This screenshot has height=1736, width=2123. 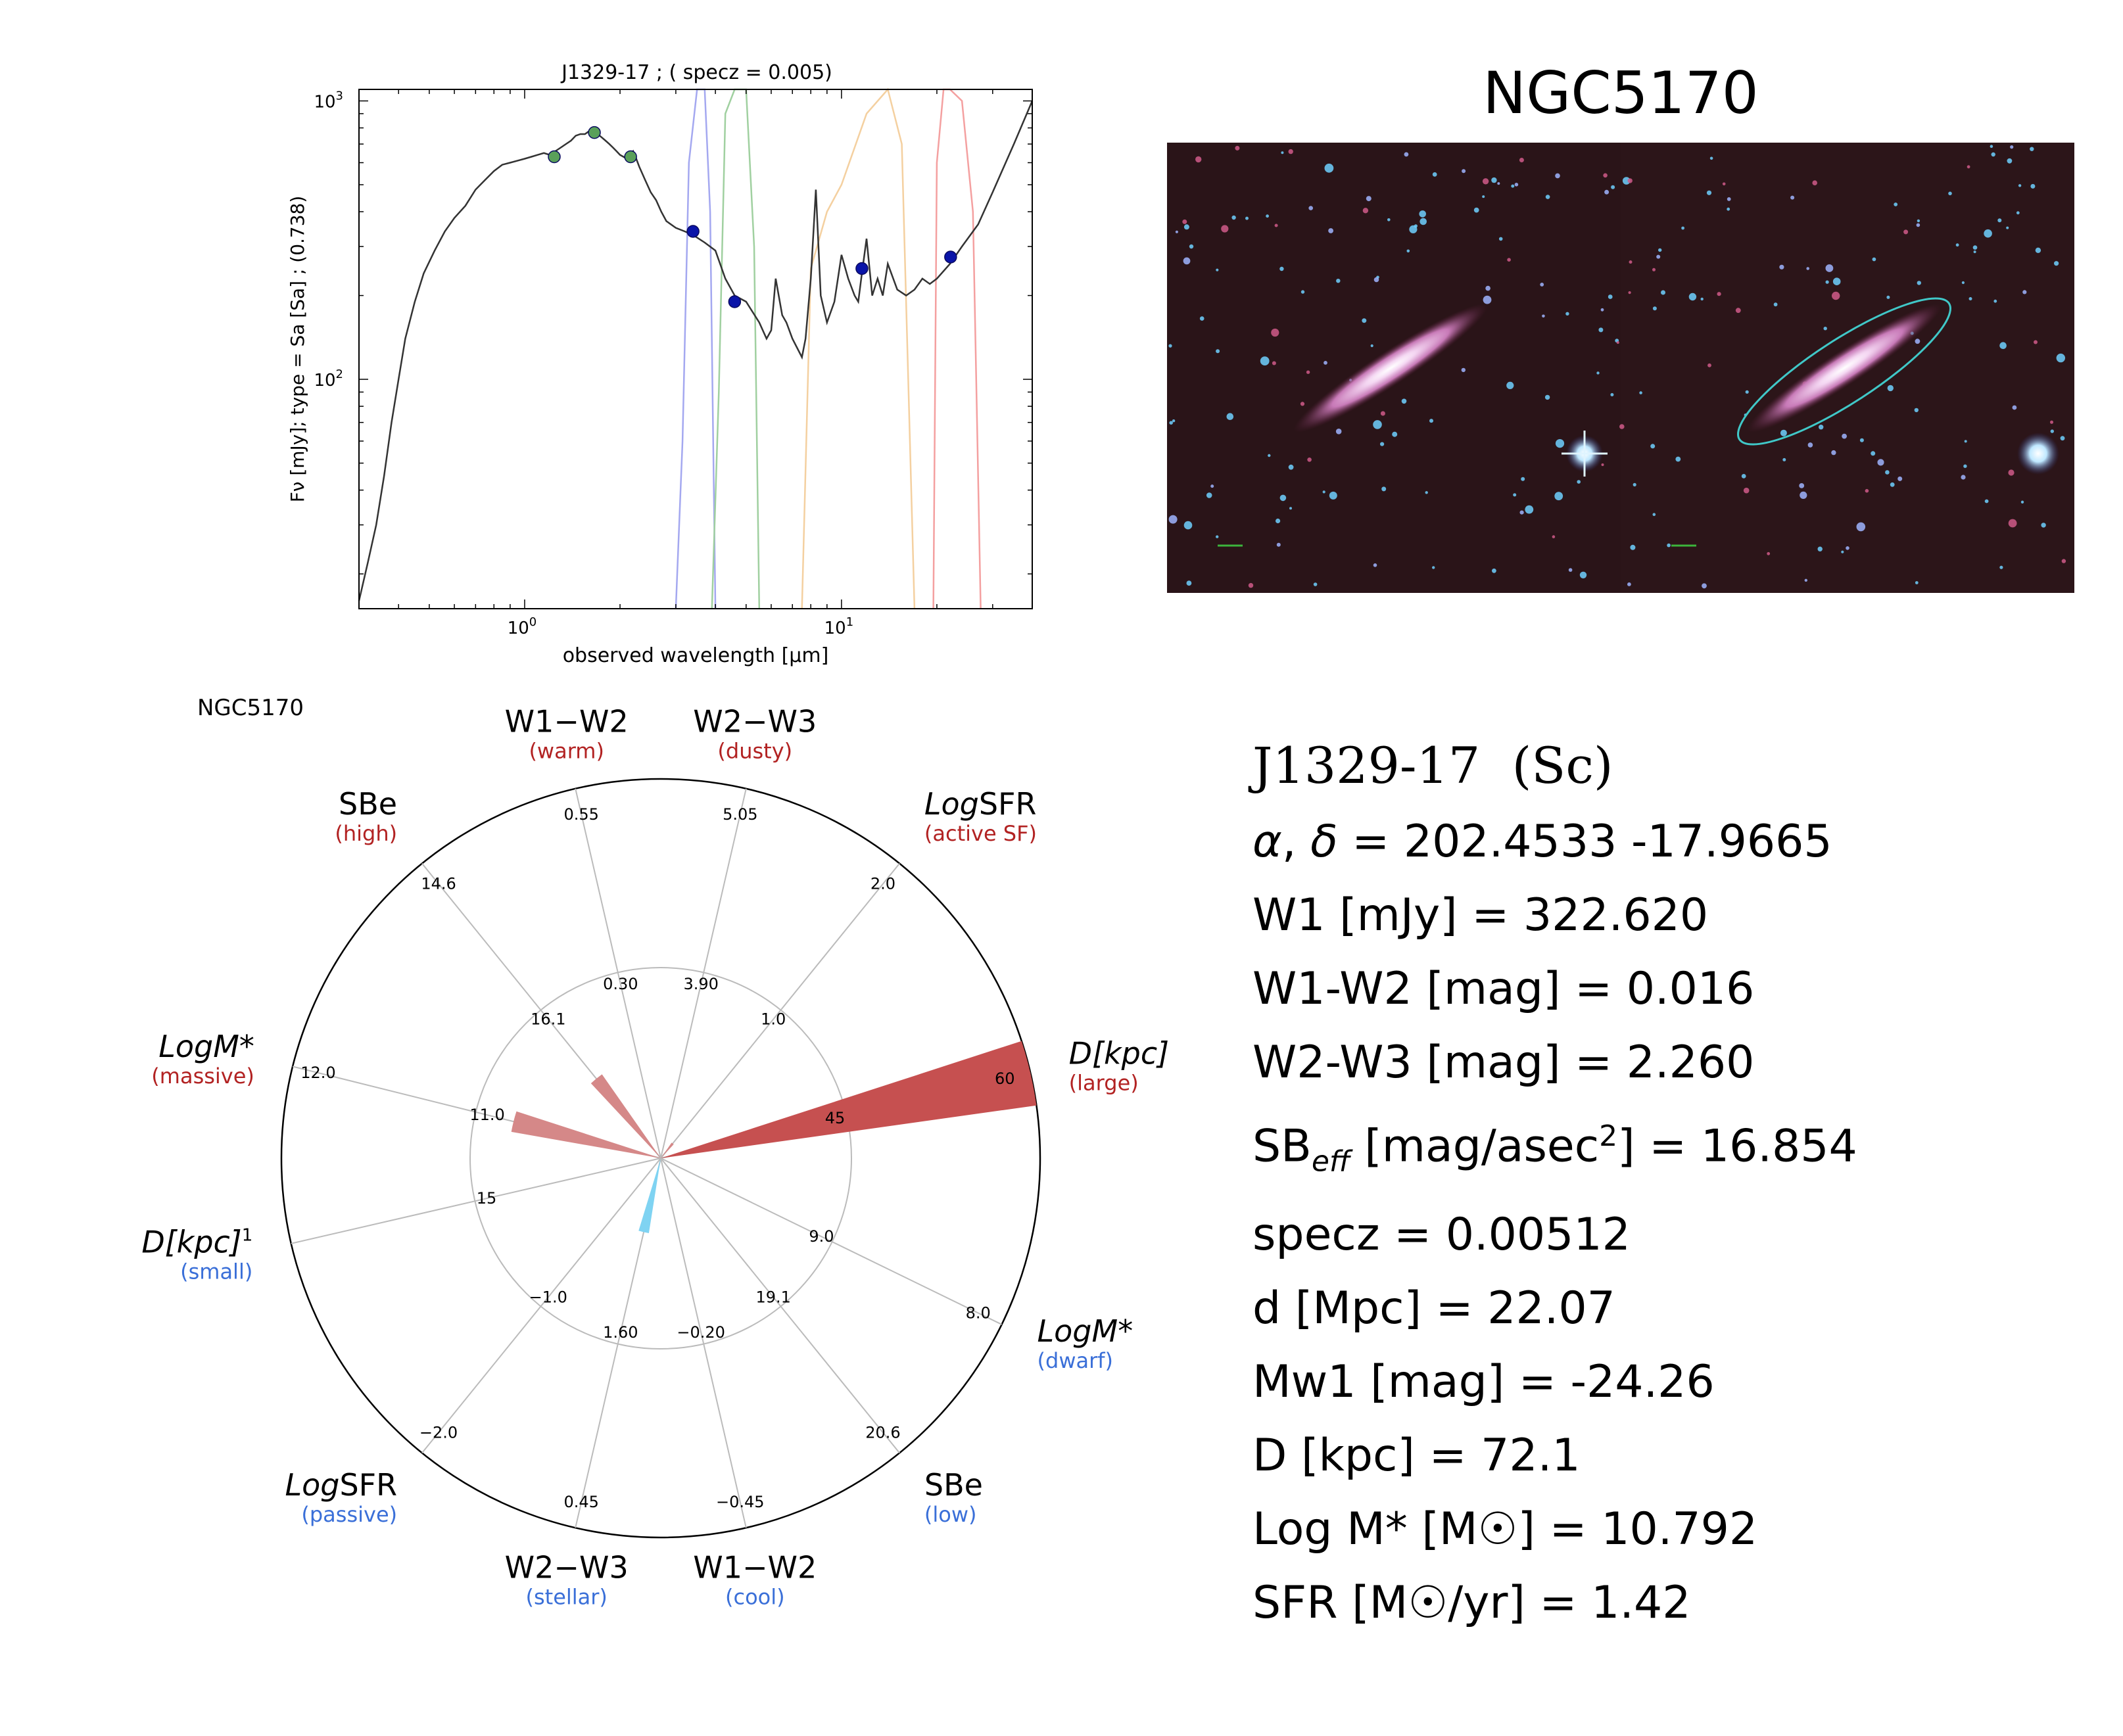 I want to click on info-heading: J1329-17 (Sc), so click(x=1663, y=766).